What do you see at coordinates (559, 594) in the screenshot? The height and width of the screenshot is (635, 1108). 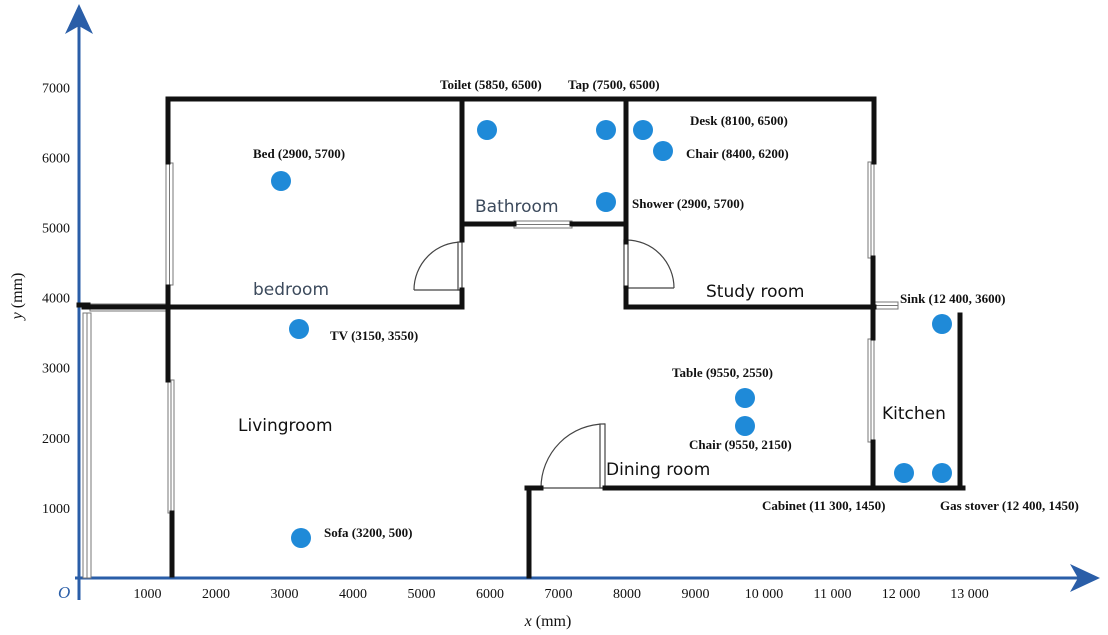 I see `x-tick-label: 7000` at bounding box center [559, 594].